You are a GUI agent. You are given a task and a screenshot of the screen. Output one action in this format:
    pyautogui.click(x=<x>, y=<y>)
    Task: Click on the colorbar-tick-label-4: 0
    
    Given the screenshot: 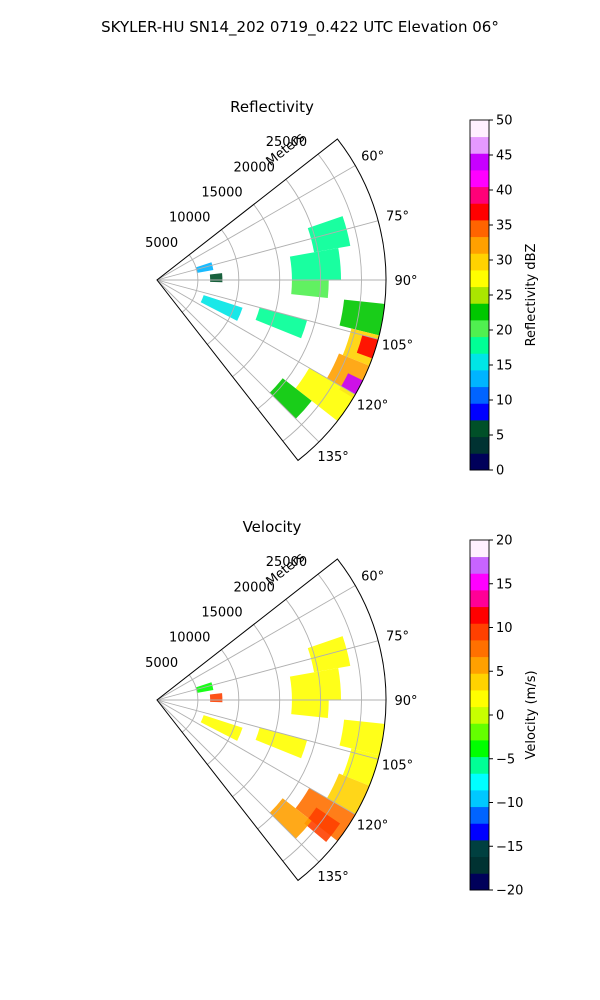 What is the action you would take?
    pyautogui.click(x=500, y=716)
    